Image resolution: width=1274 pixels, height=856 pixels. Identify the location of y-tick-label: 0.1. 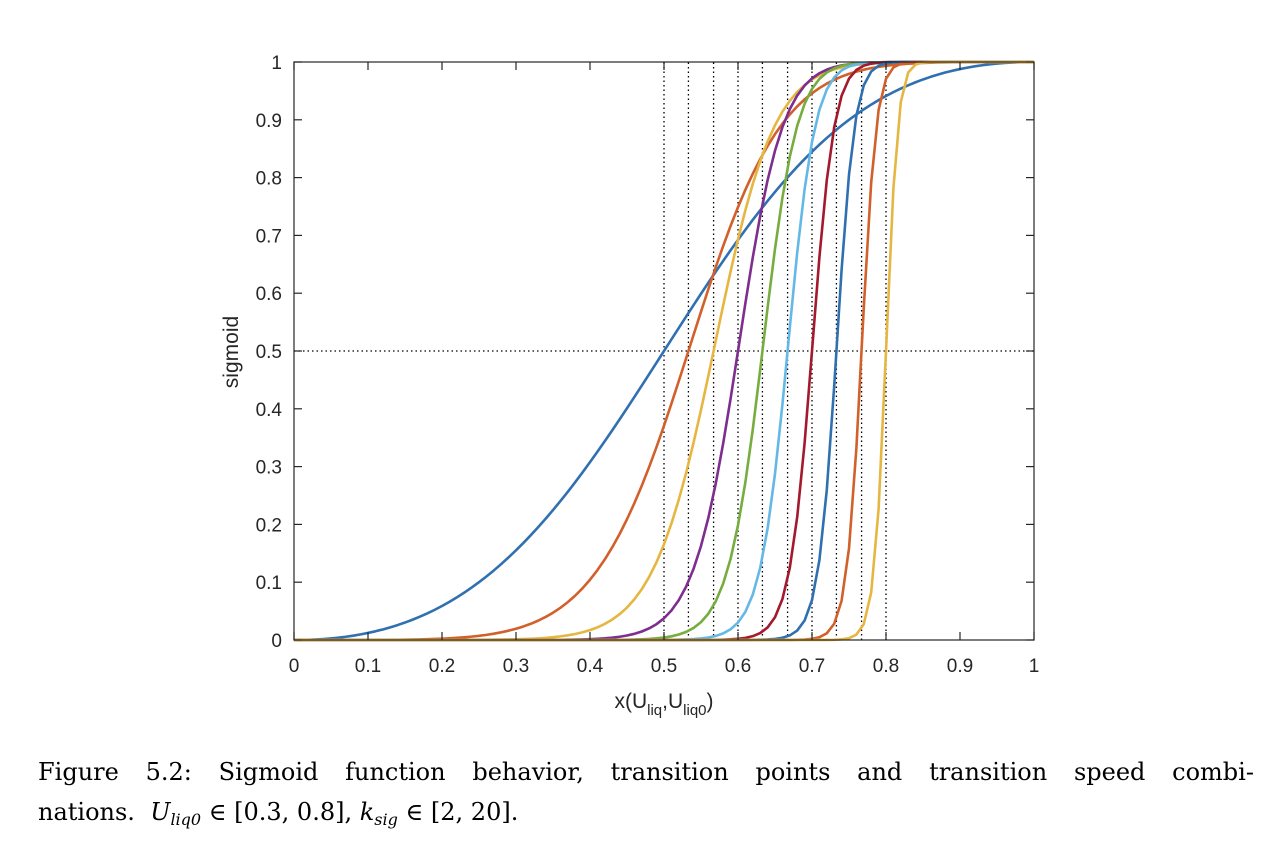
(269, 583).